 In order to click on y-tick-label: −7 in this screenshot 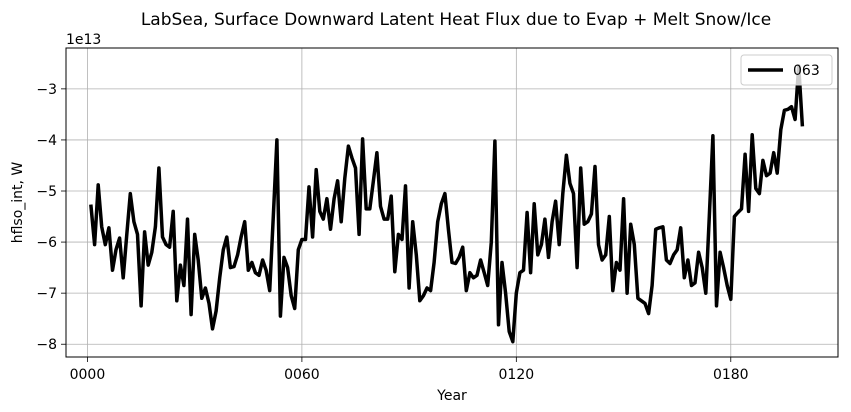, I will do `click(46, 294)`.